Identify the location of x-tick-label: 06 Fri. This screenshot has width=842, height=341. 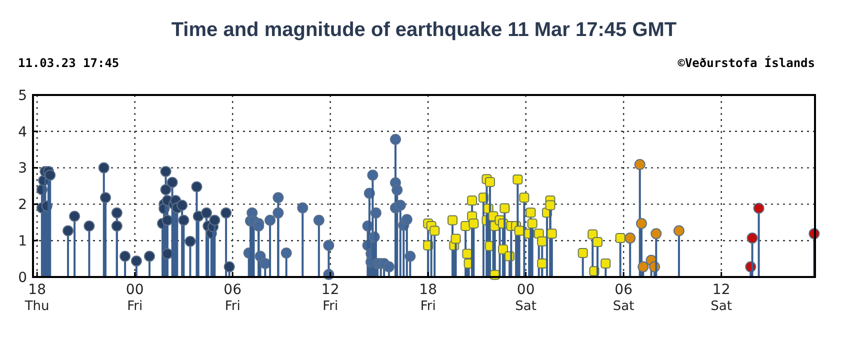
(233, 298).